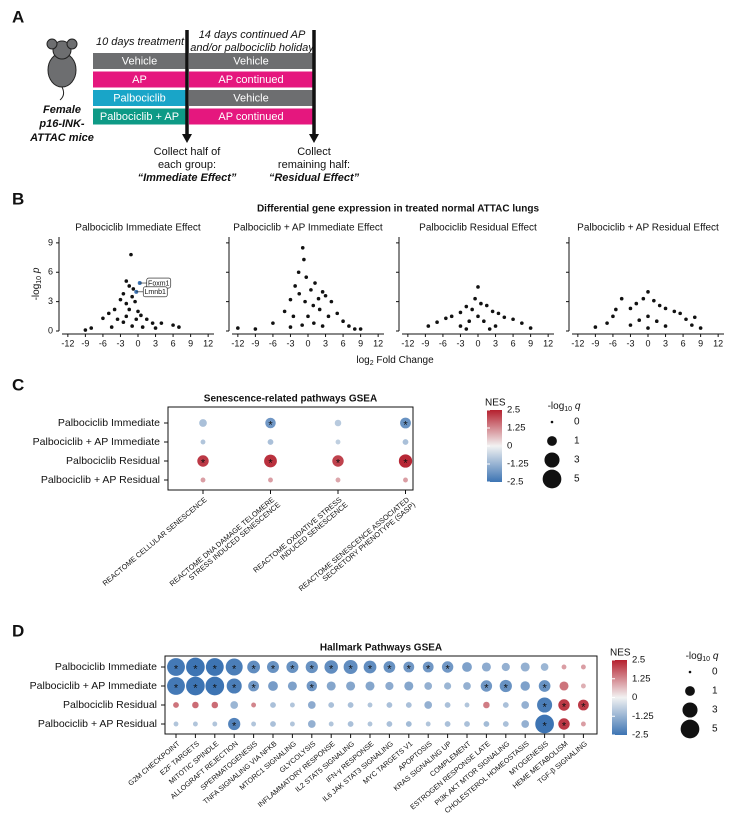 This screenshot has width=742, height=833. Describe the element at coordinates (577, 422) in the screenshot. I see `size-legend-label: 0` at that location.